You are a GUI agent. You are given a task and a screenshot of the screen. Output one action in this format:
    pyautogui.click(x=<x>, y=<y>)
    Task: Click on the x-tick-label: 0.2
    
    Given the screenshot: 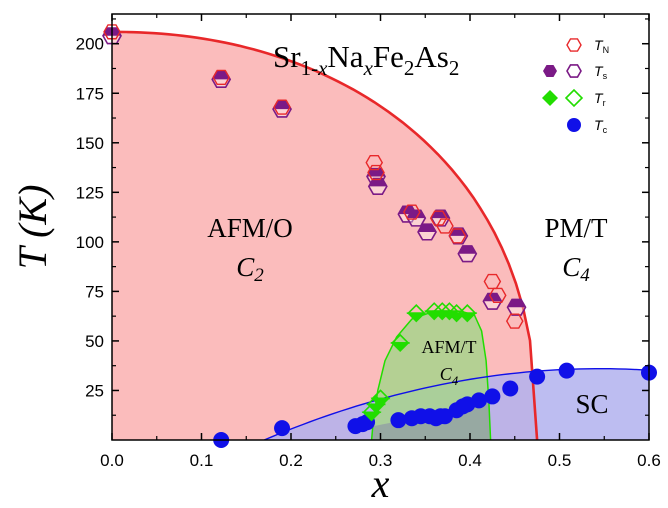 What is the action you would take?
    pyautogui.click(x=291, y=460)
    